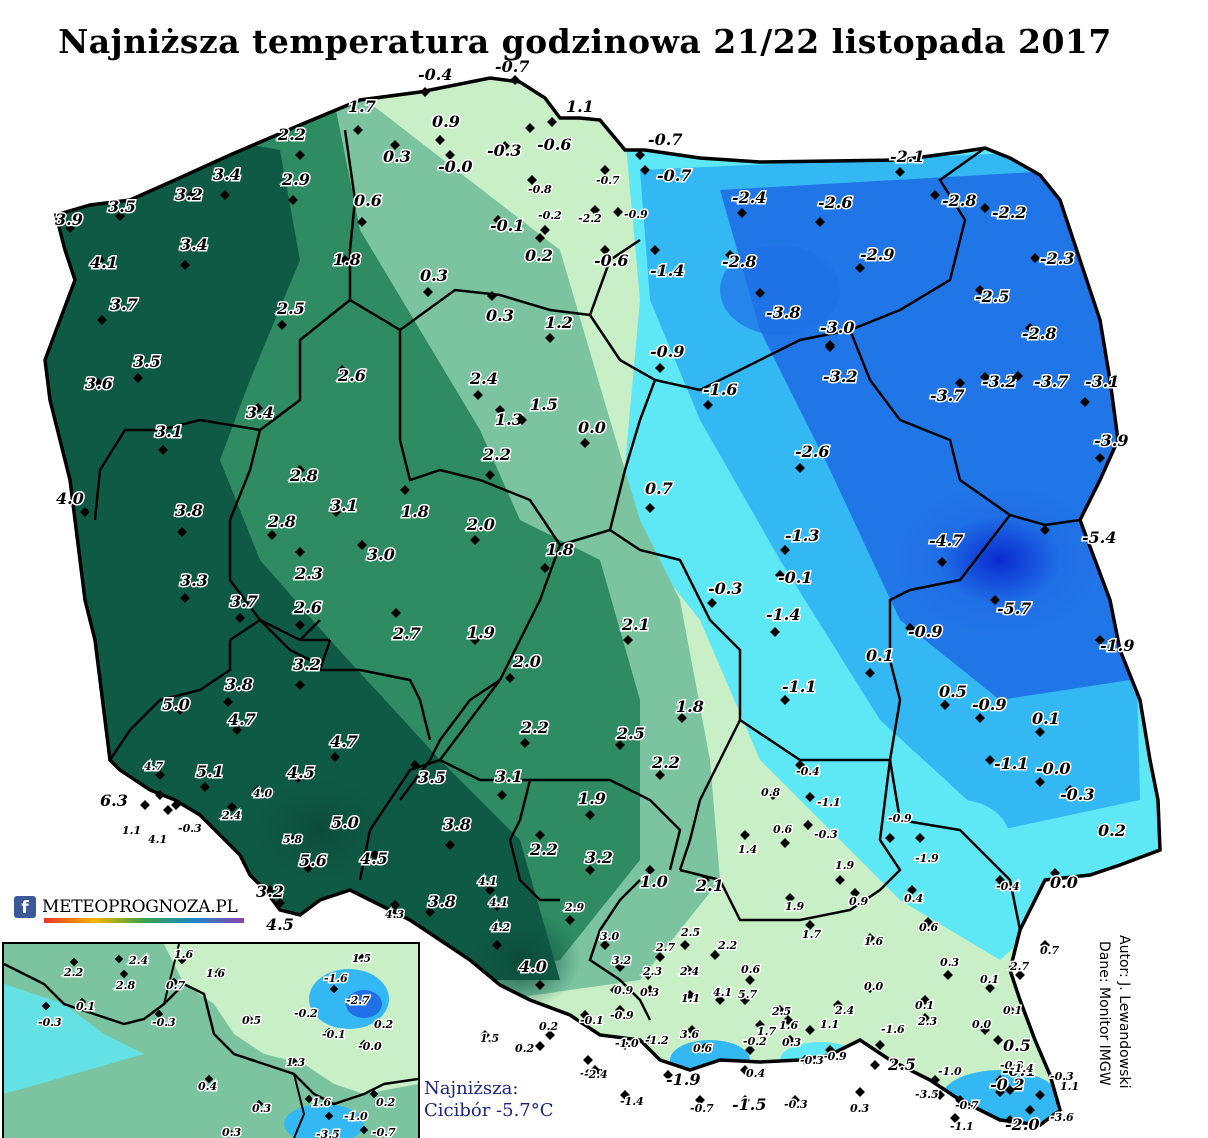 This screenshot has height=1138, width=1208. What do you see at coordinates (135, 819) in the screenshot?
I see `station-marker: 1.1` at bounding box center [135, 819].